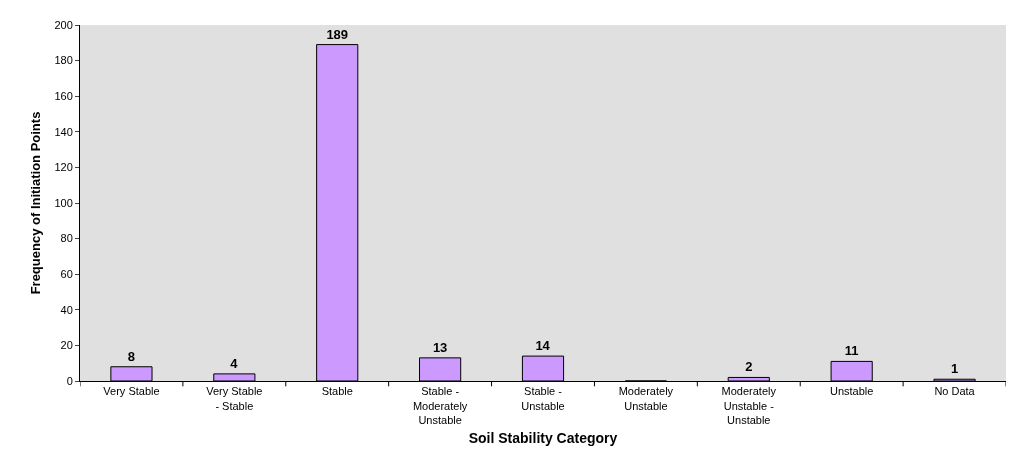 This screenshot has height=469, width=1024. What do you see at coordinates (851, 391) in the screenshot?
I see `x-tick-label: Unstable` at bounding box center [851, 391].